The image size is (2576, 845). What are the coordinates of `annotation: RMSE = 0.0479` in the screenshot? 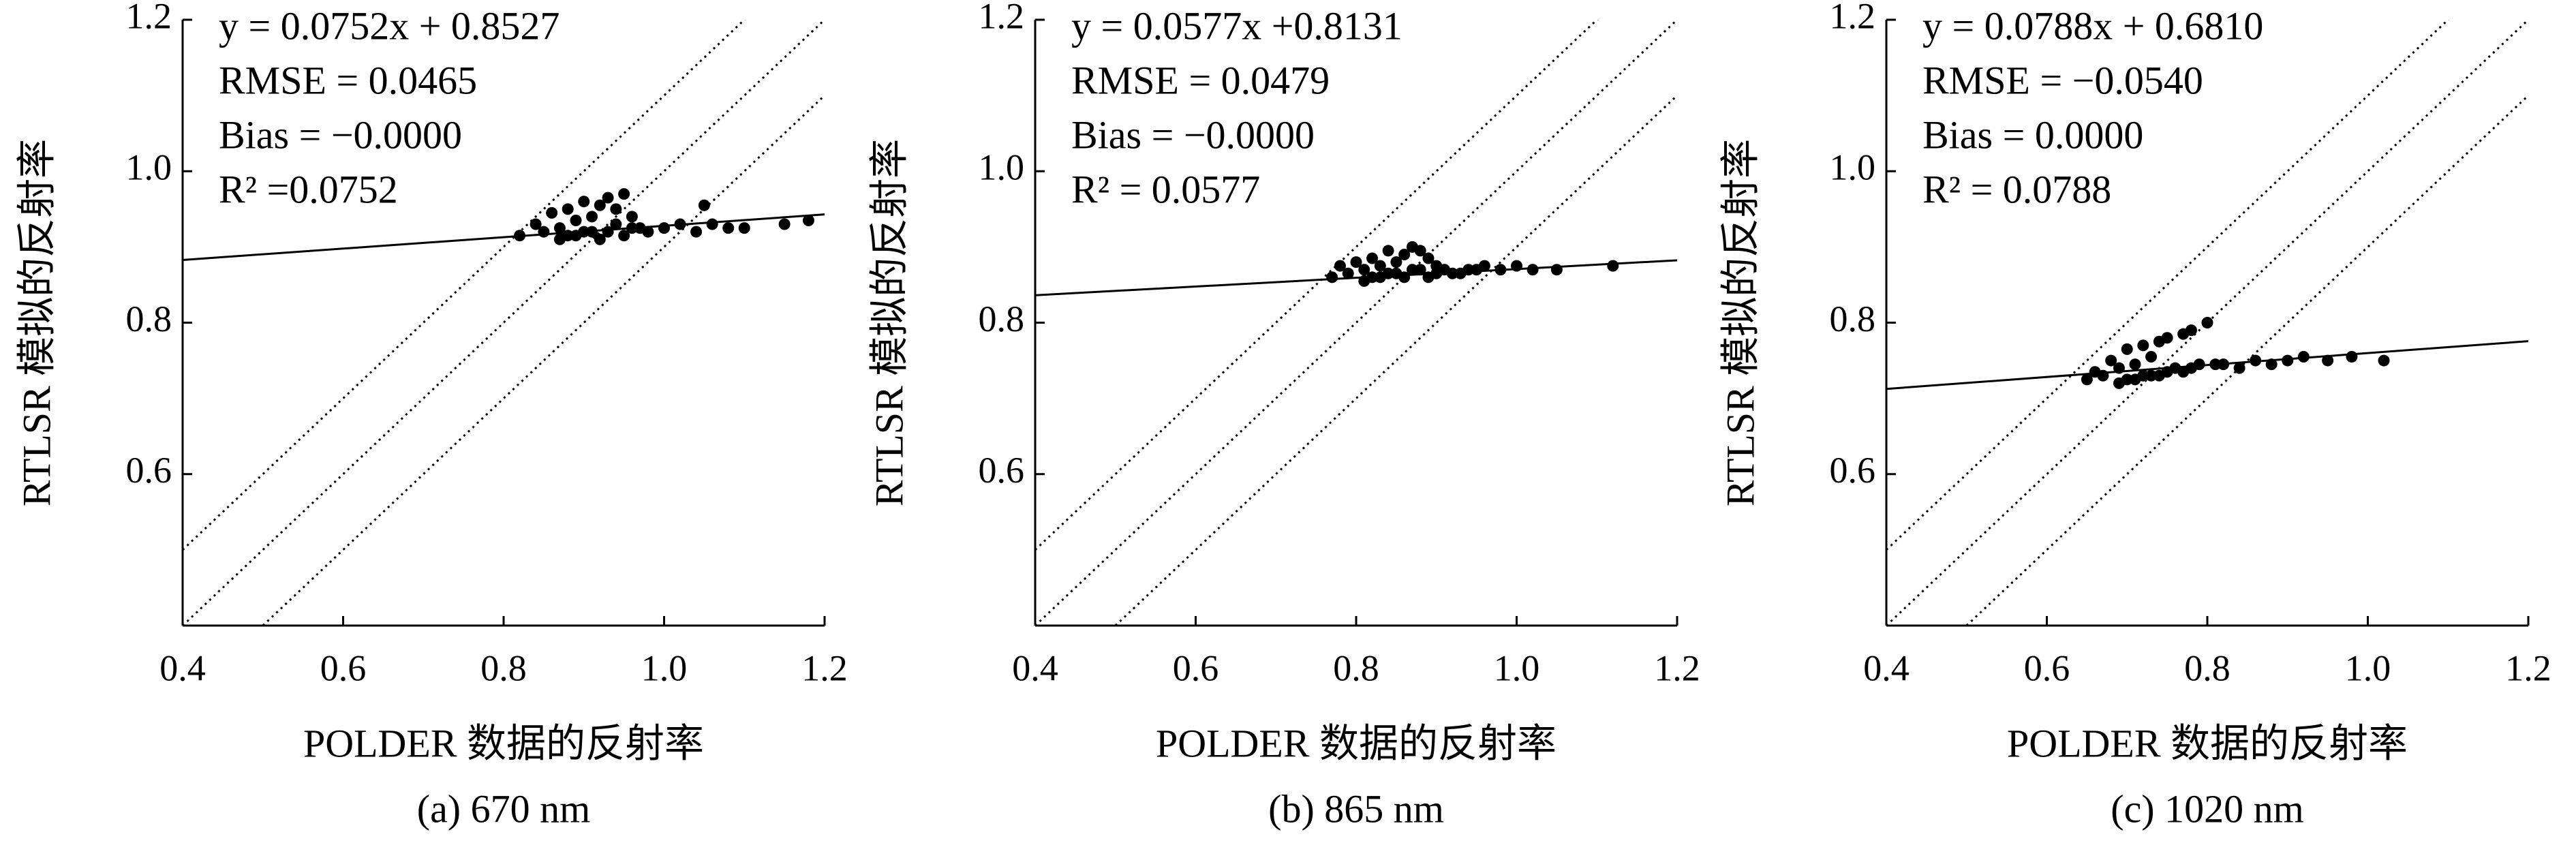 It's located at (1200, 80).